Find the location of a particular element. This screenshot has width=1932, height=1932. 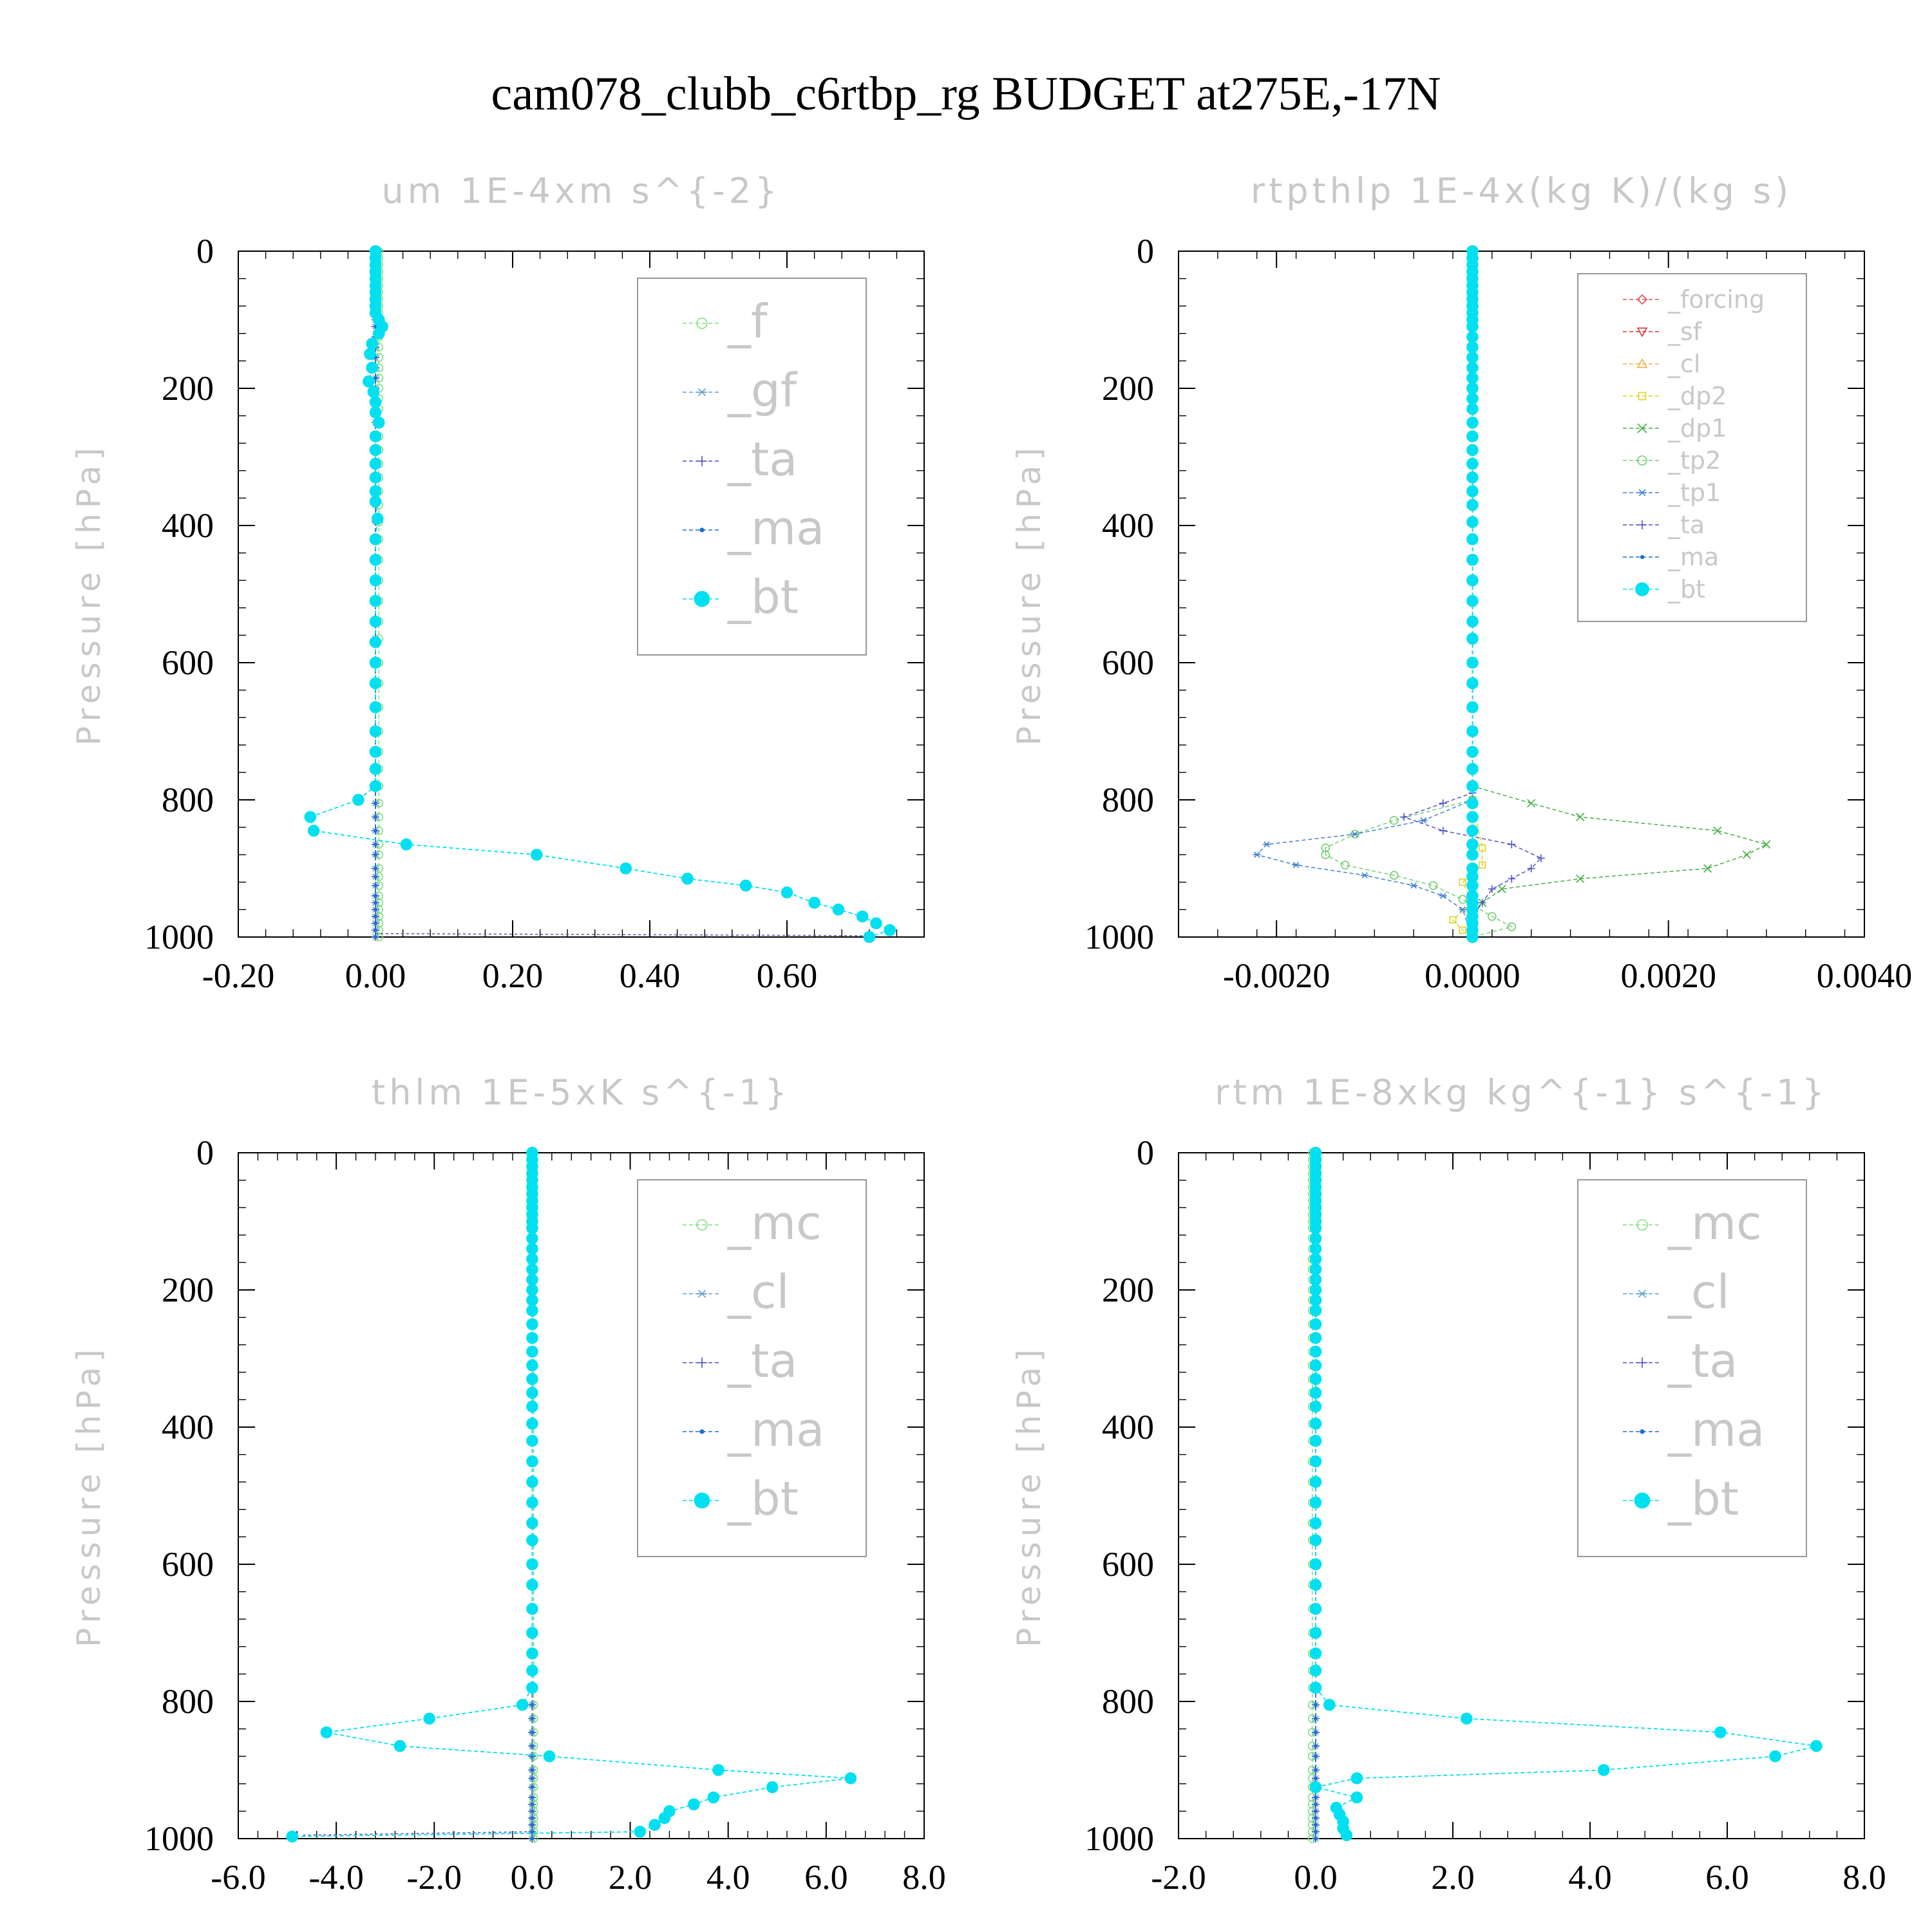

y-tick-label: 200 is located at coordinates (1128, 388).